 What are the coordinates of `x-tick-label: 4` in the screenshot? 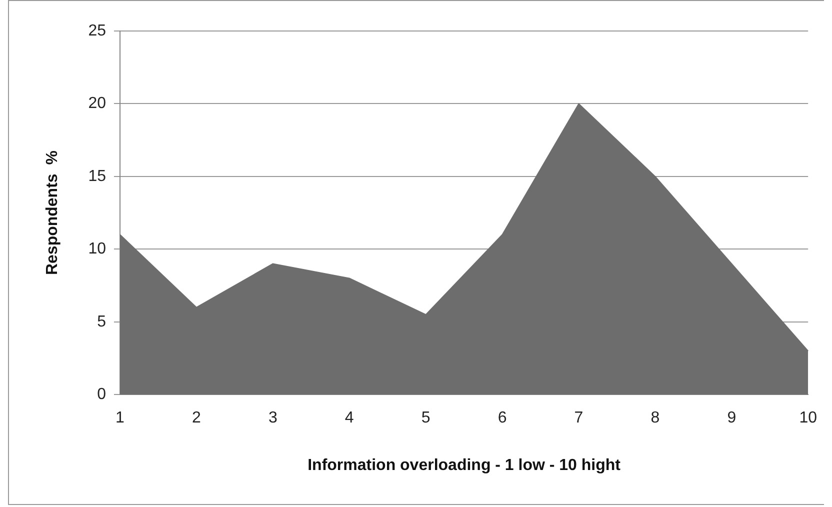 It's located at (349, 418).